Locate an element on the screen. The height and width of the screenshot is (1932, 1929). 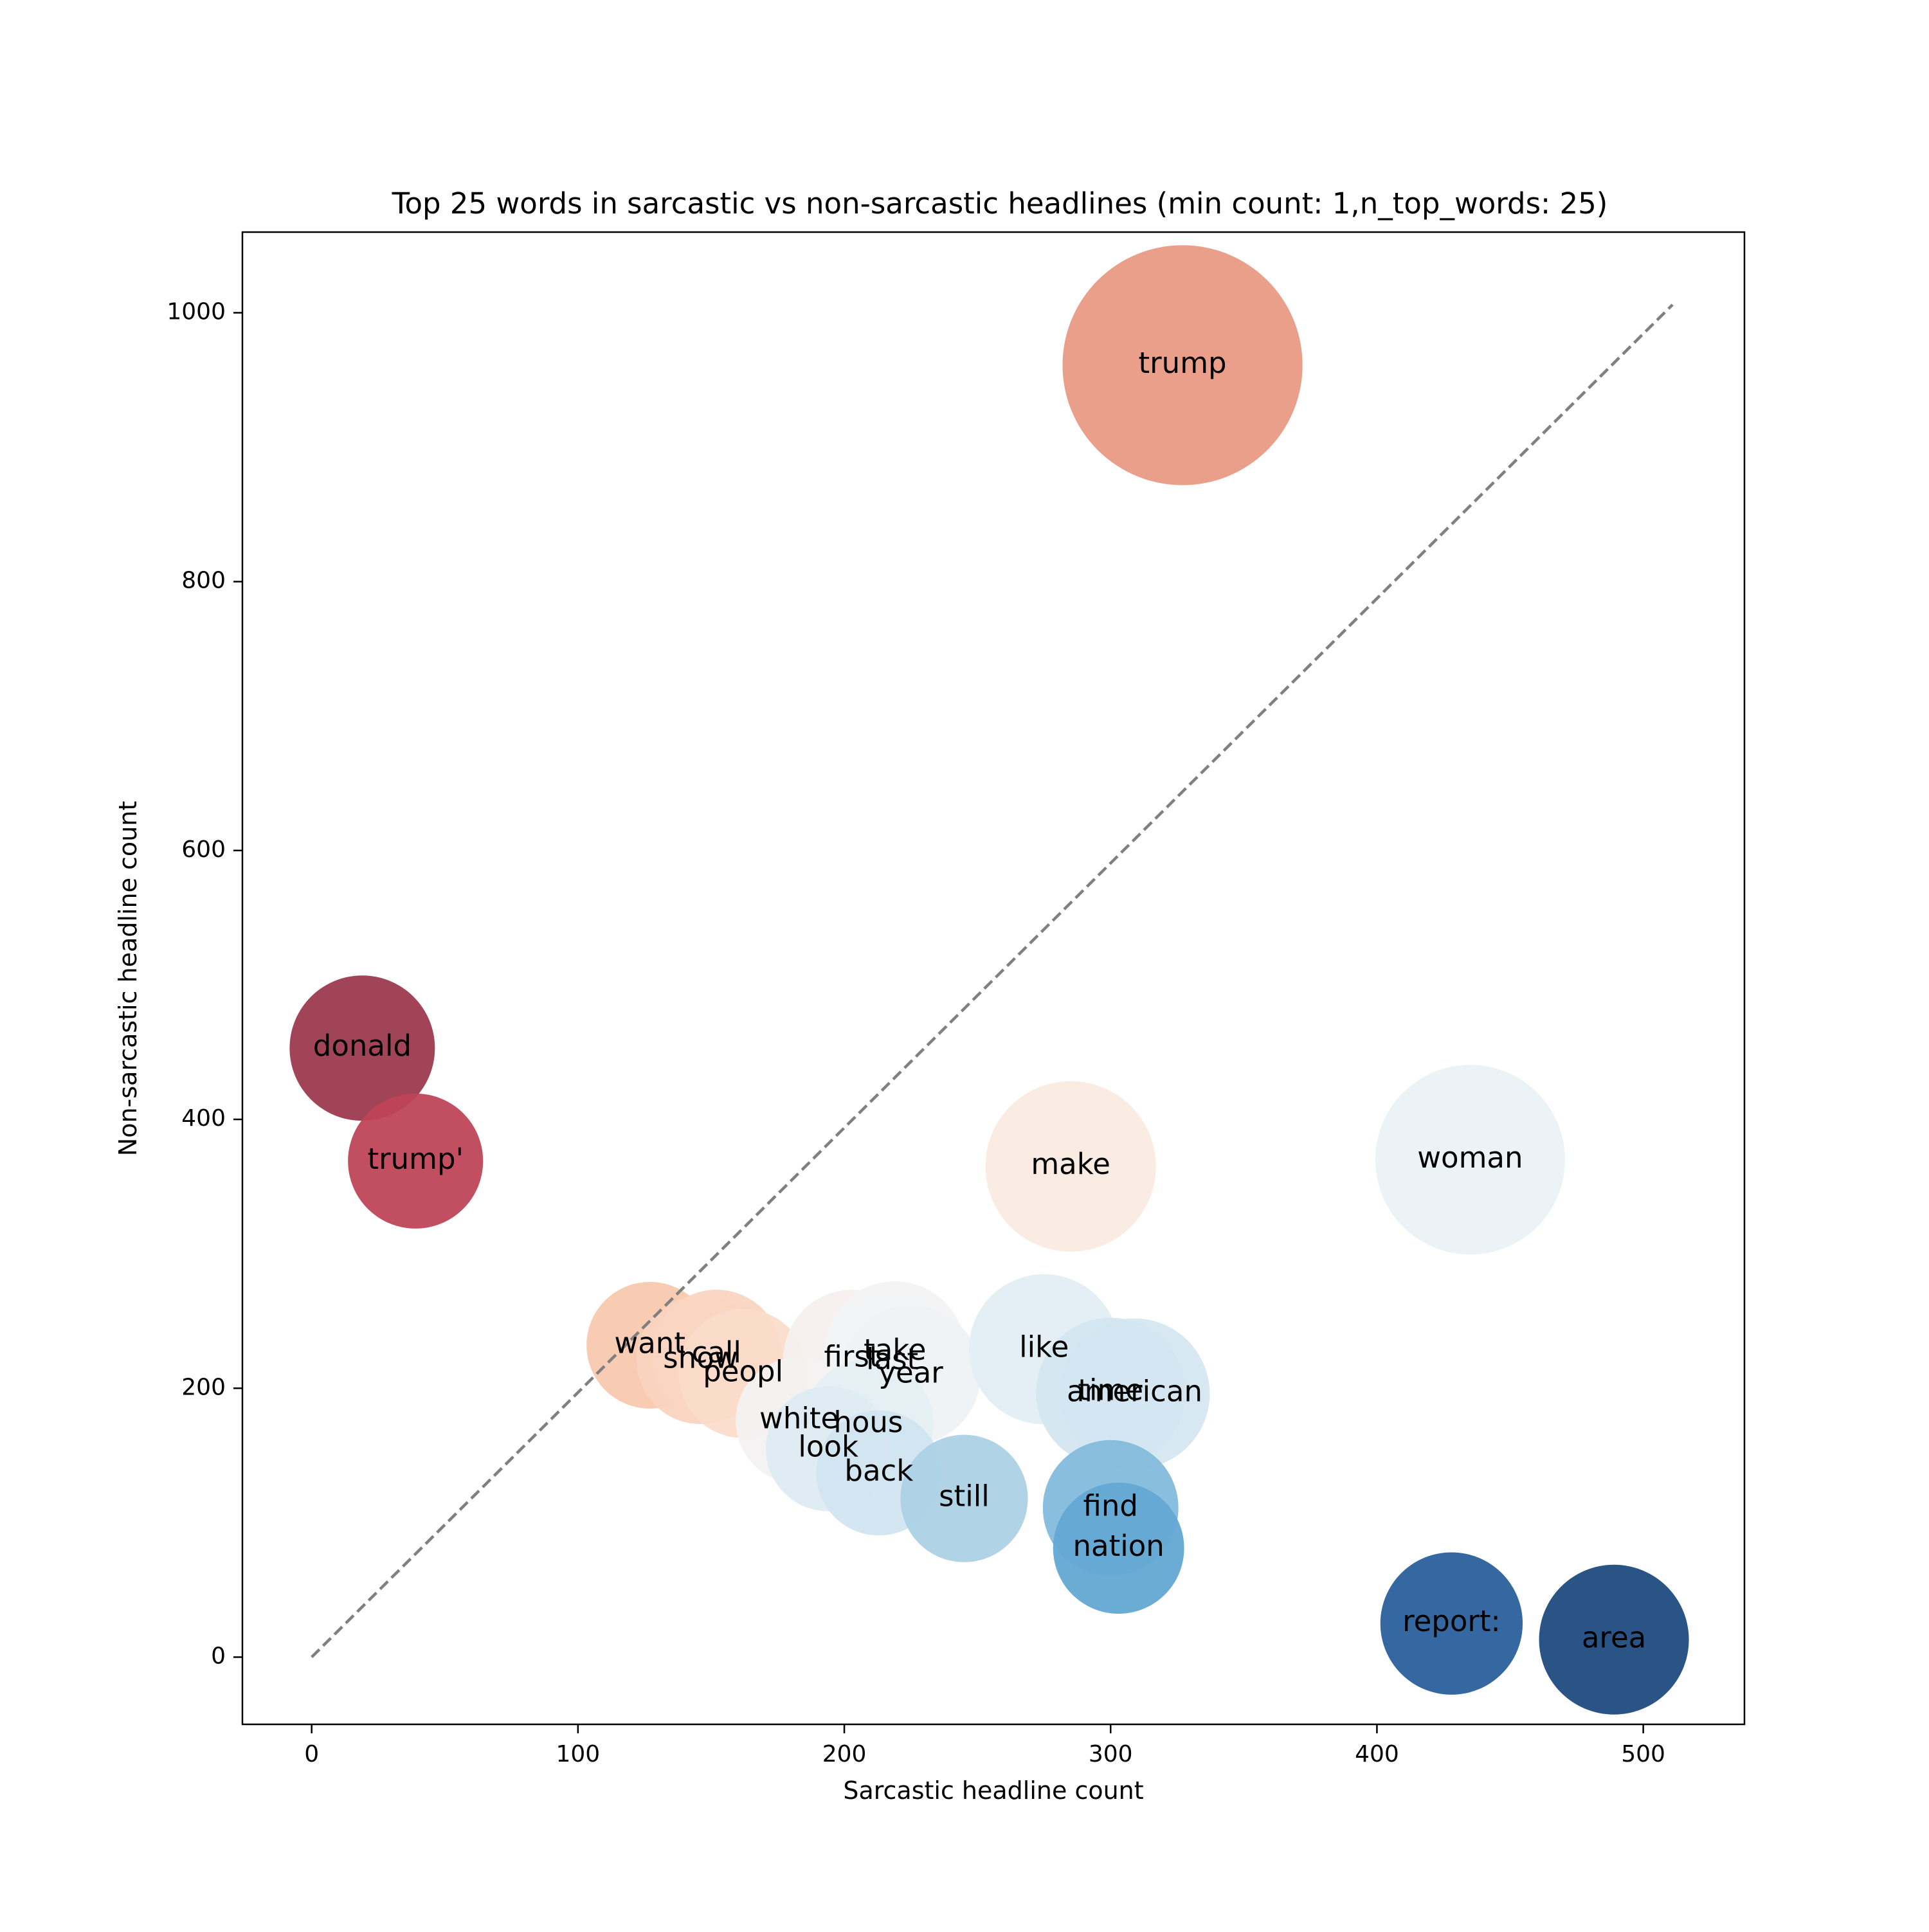
x-tick-label: 400 is located at coordinates (1377, 1754).